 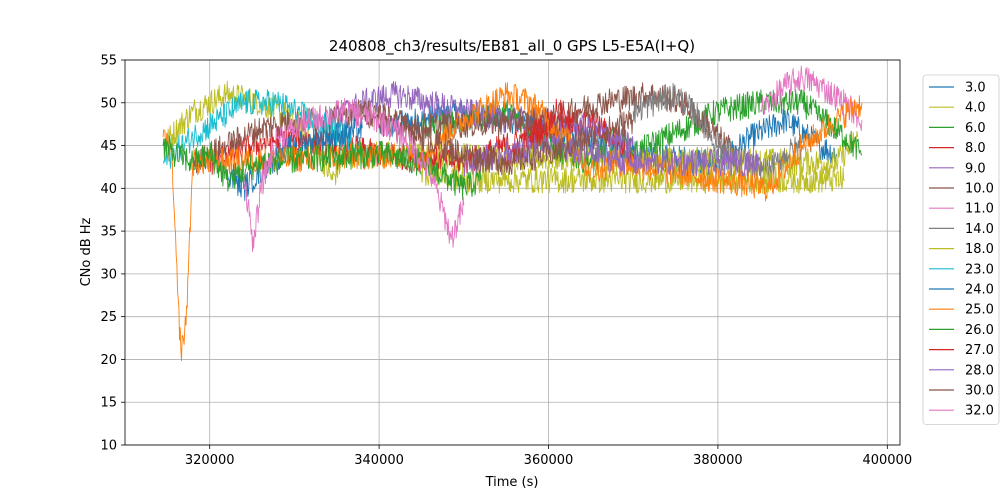 I want to click on y-tick-label: 25, so click(x=108, y=317).